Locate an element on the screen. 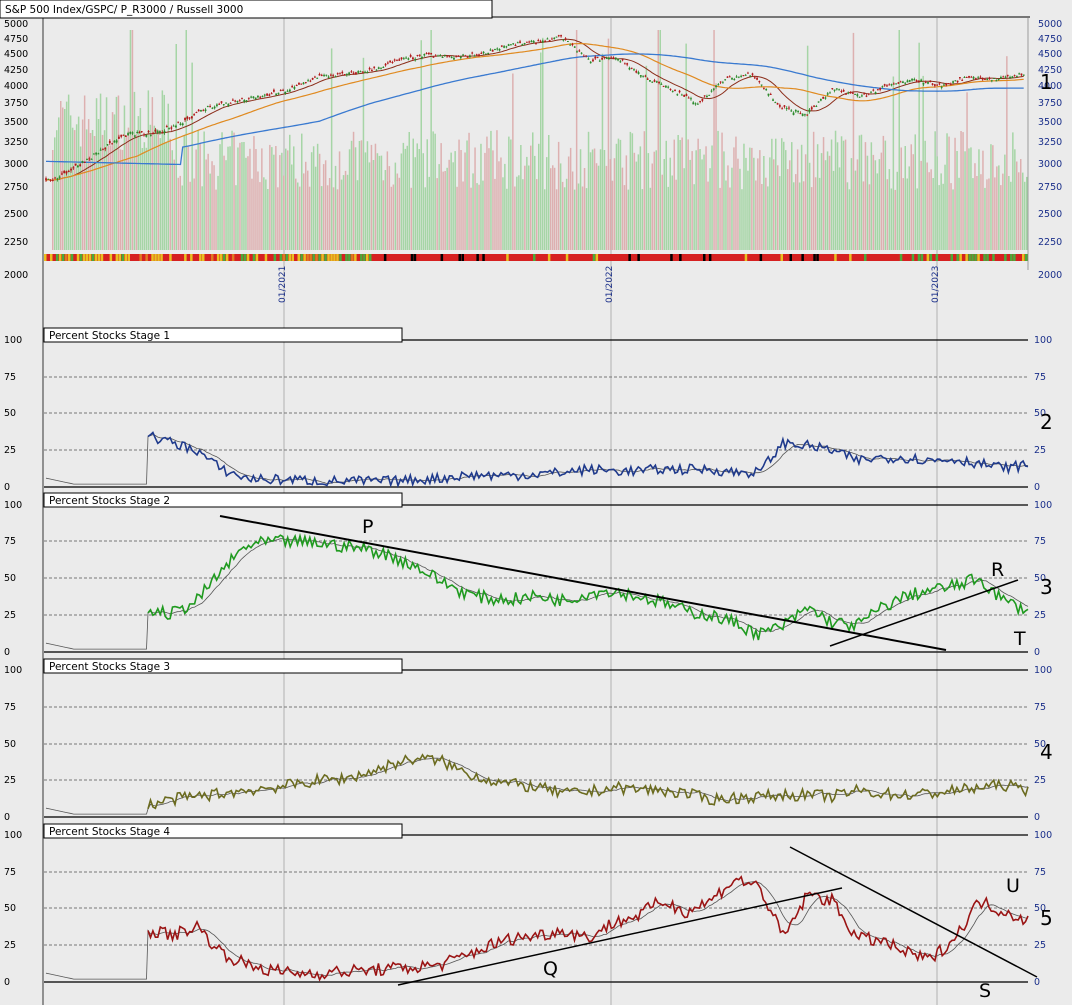 This screenshot has height=1005, width=1072. panel-3-number: 3 is located at coordinates (1046, 587).